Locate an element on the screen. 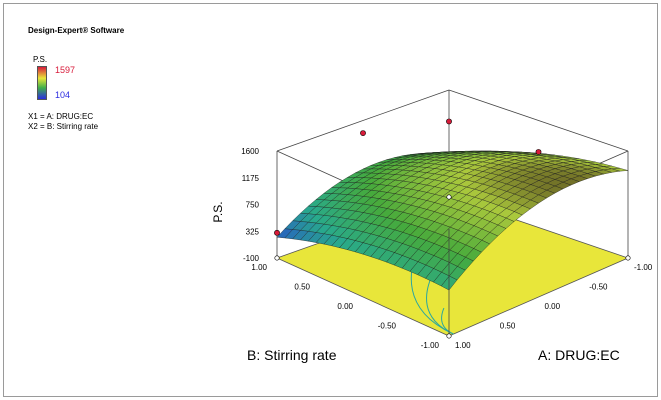  factor1-label: X1 = A: DRUG:EC is located at coordinates (61, 116).